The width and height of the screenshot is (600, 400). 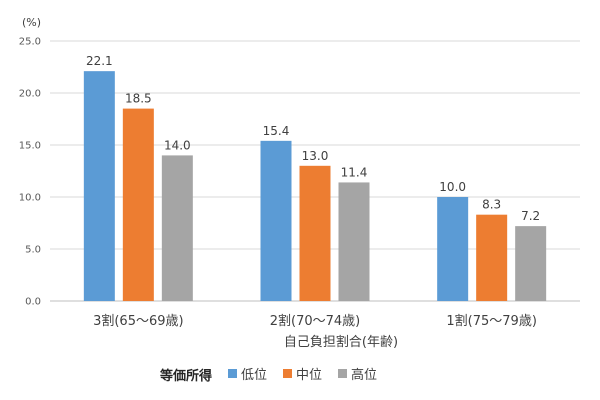 What do you see at coordinates (491, 321) in the screenshot?
I see `category-label: 1割(75〜79歳)` at bounding box center [491, 321].